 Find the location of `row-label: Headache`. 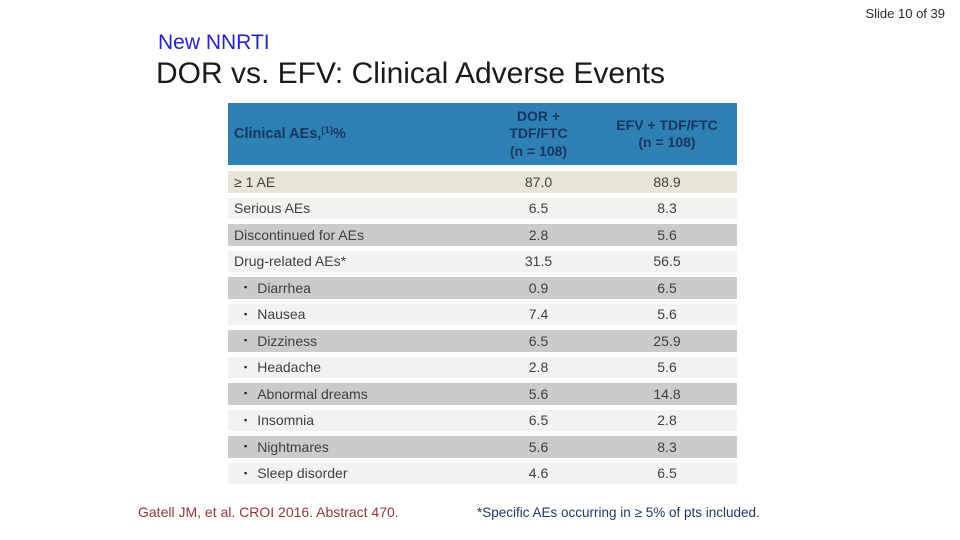

row-label: Headache is located at coordinates (289, 367).